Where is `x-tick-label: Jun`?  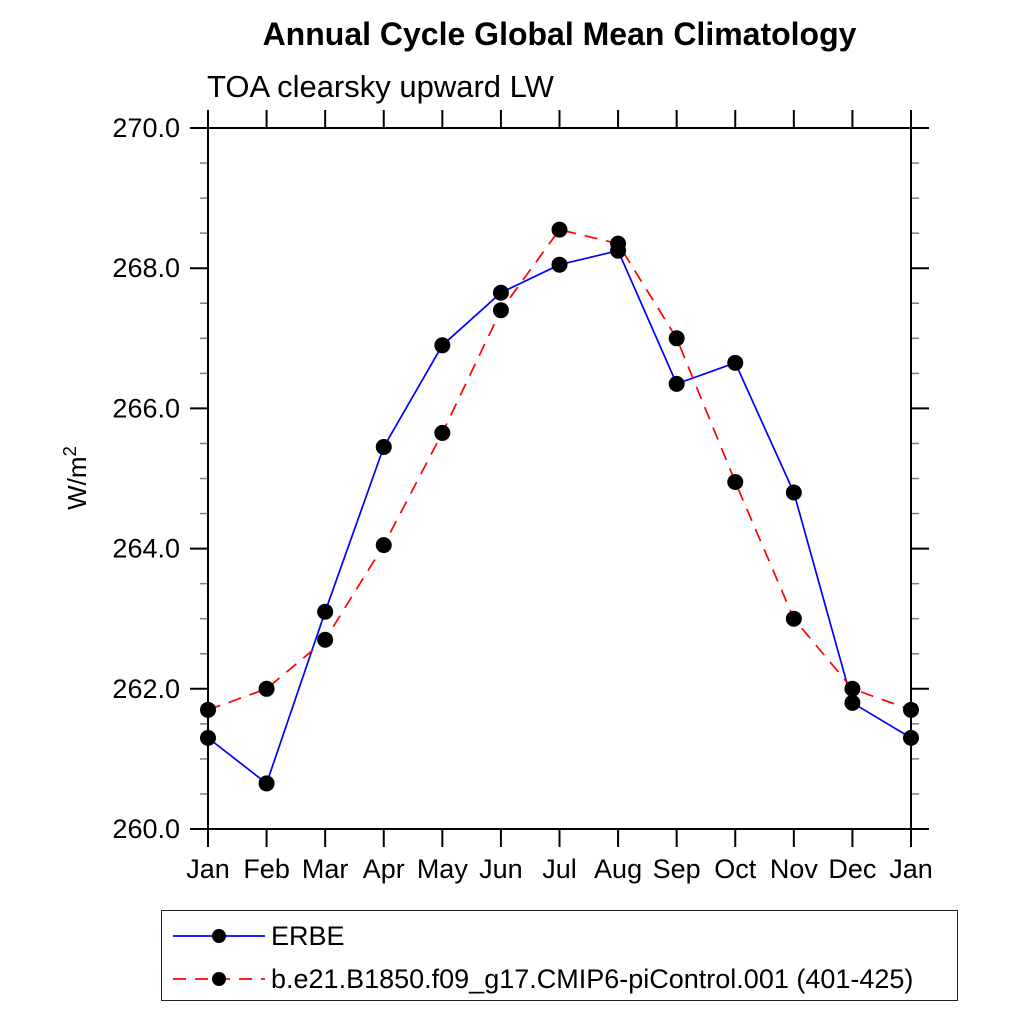
x-tick-label: Jun is located at coordinates (501, 869).